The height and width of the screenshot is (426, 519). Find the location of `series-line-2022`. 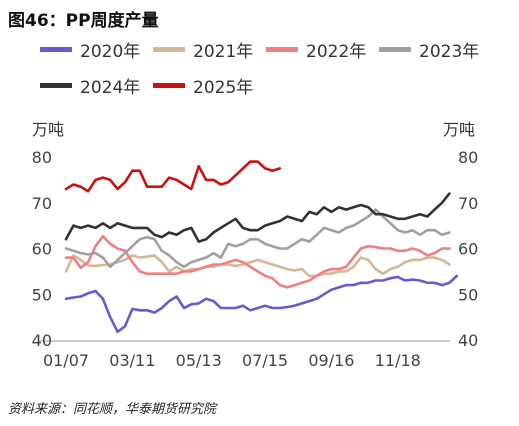

series-line-2022 is located at coordinates (257, 261).